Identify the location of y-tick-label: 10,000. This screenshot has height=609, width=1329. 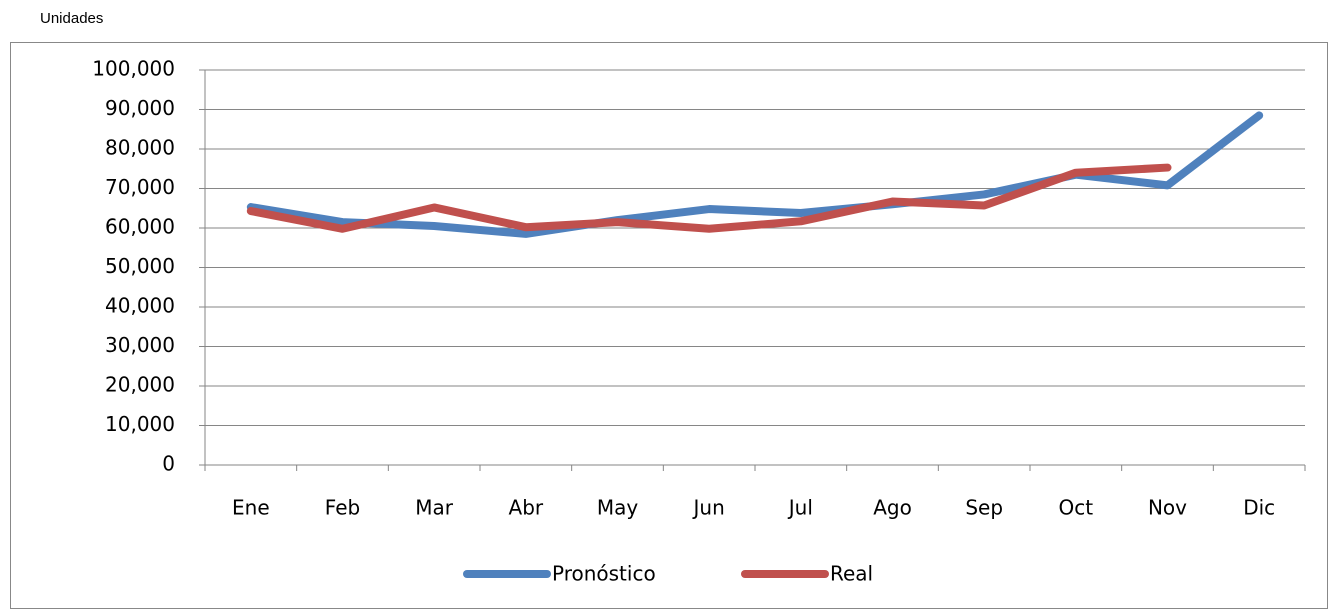
(140, 424).